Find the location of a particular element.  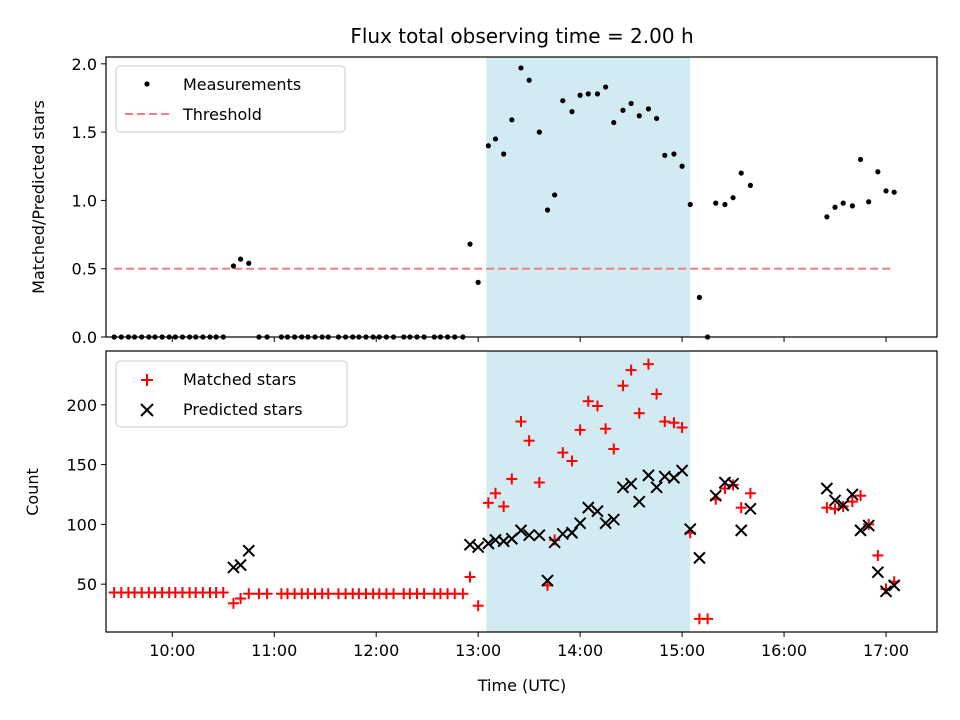

top-y-tick-label: 1.5 is located at coordinates (84, 132).